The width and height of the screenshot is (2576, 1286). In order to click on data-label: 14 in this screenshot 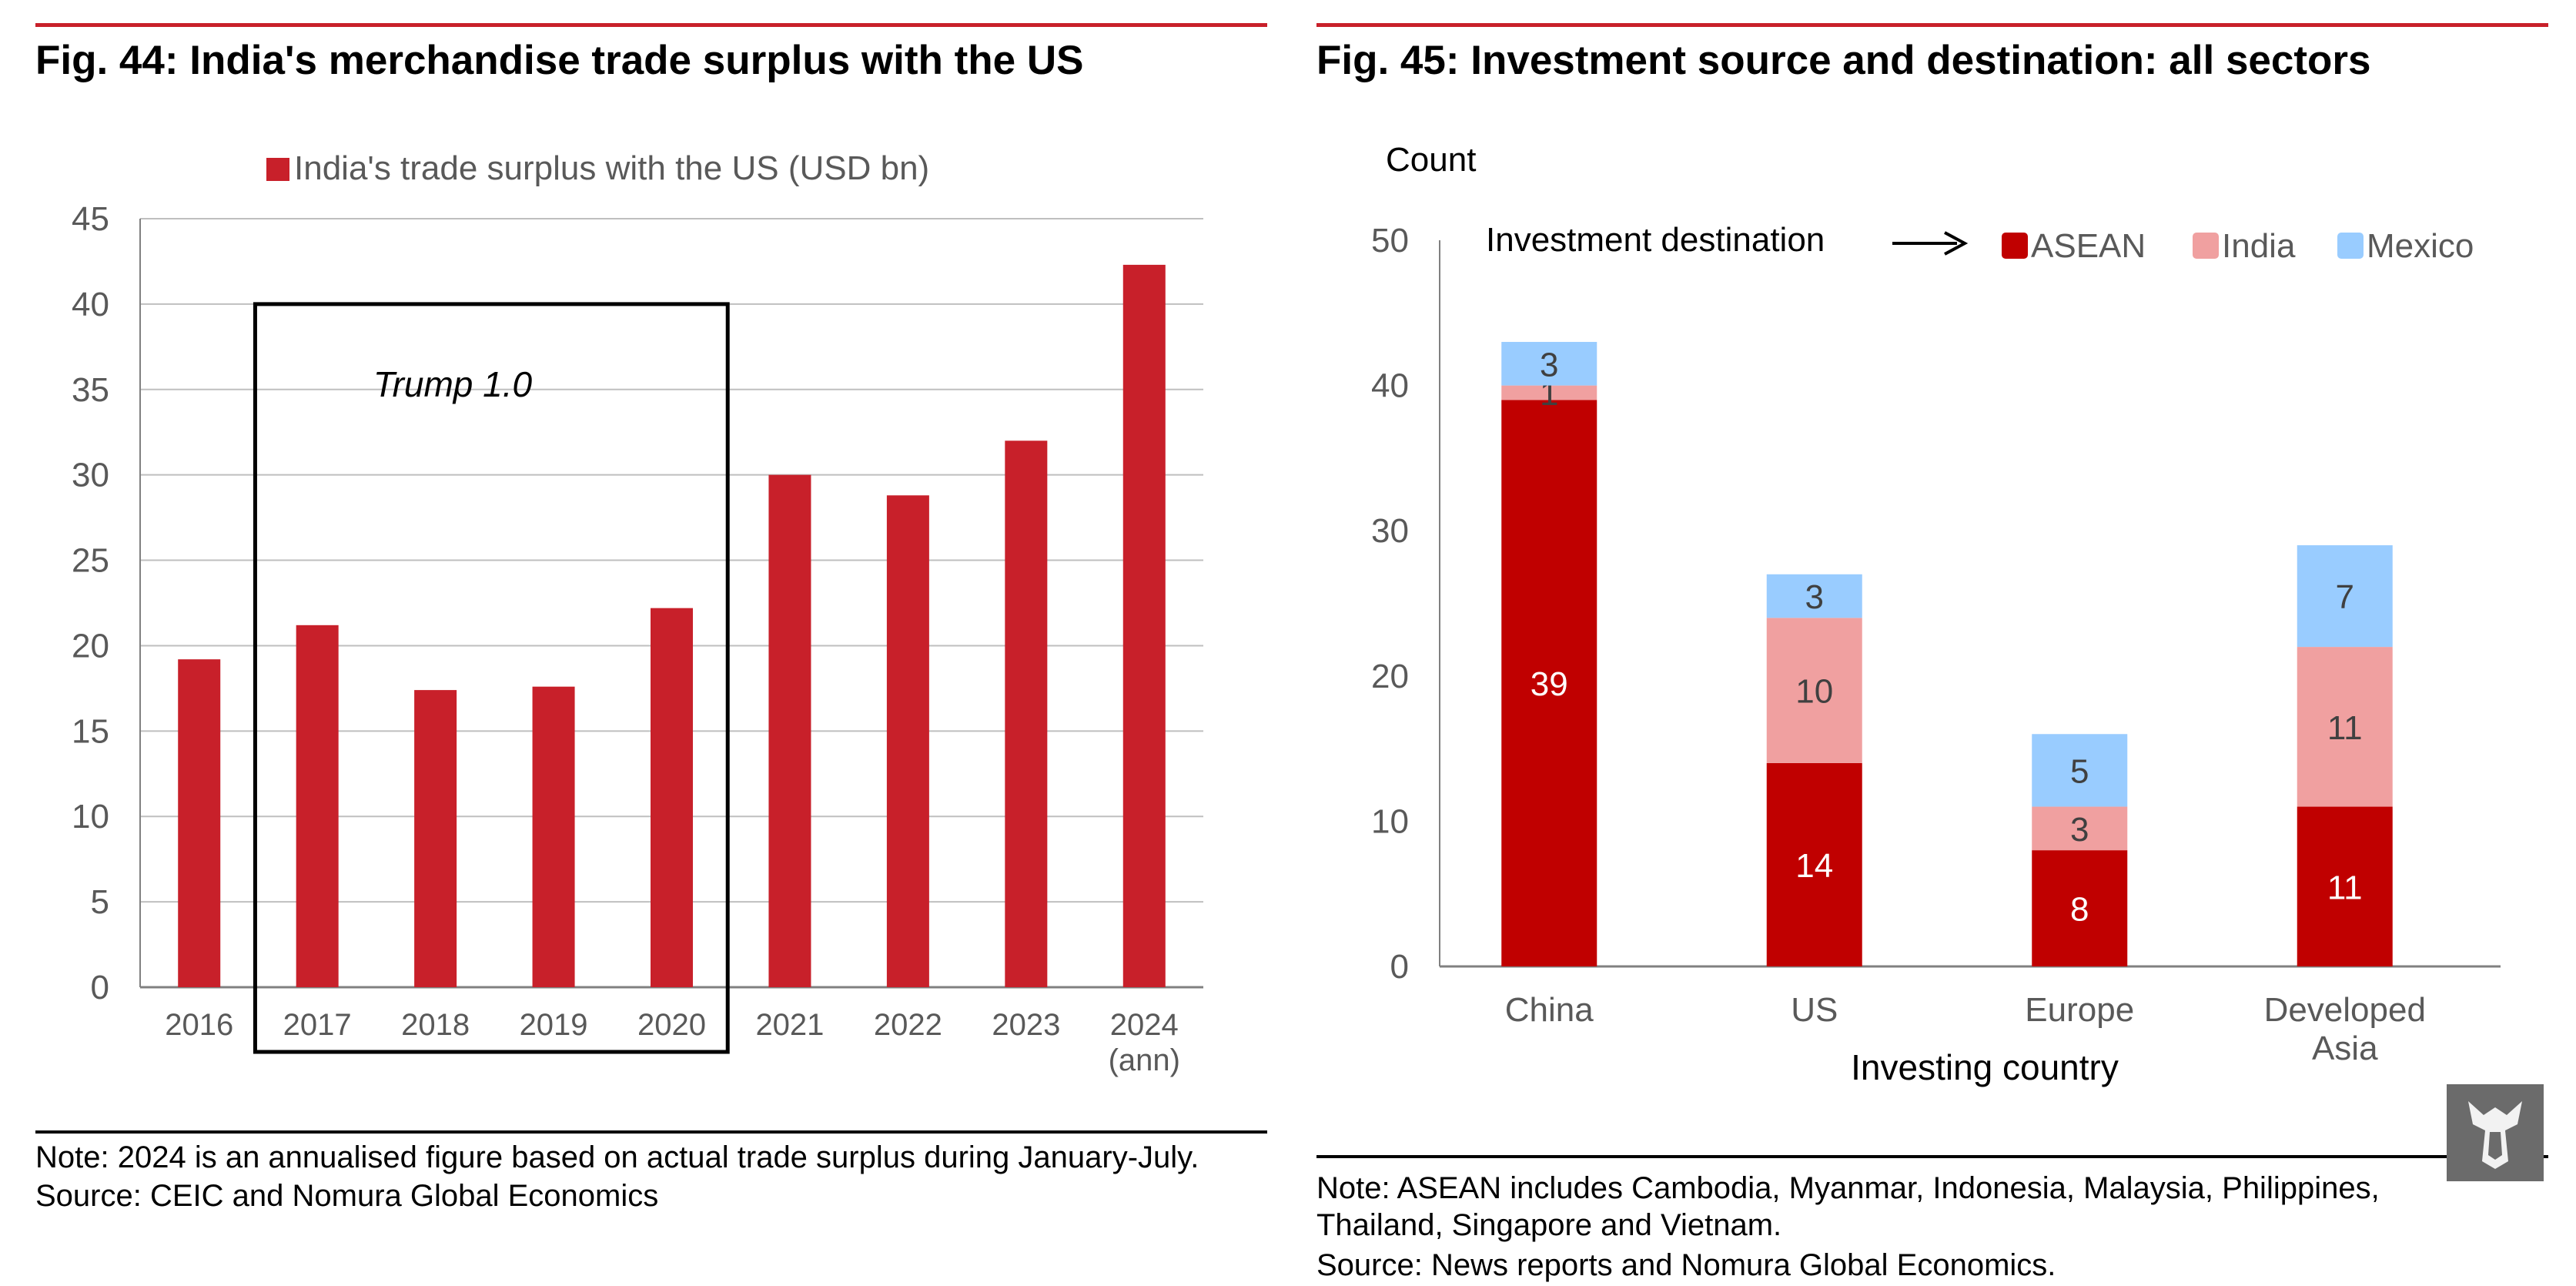, I will do `click(1814, 866)`.